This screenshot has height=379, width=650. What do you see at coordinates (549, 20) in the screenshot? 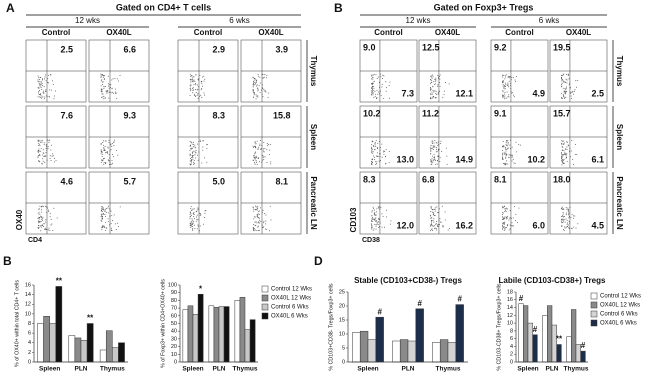
I see `group-label: 6 wks` at bounding box center [549, 20].